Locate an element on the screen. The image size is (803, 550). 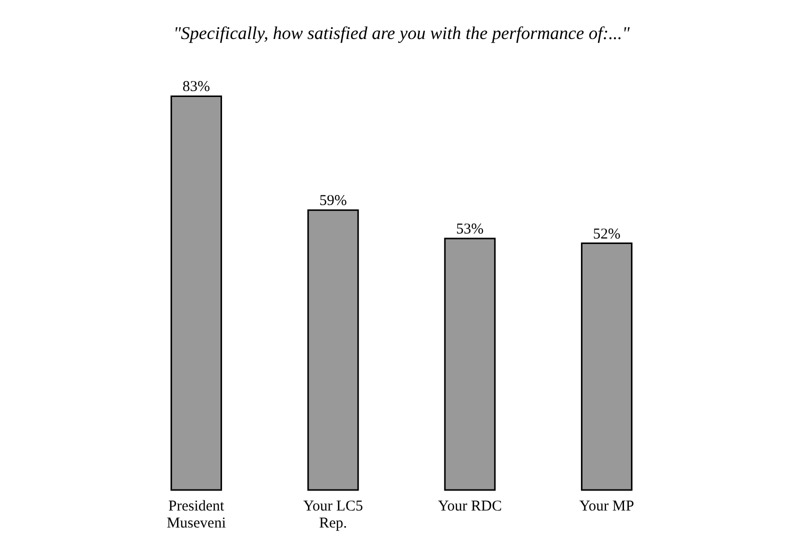
x-tick-label: Your MP is located at coordinates (606, 506).